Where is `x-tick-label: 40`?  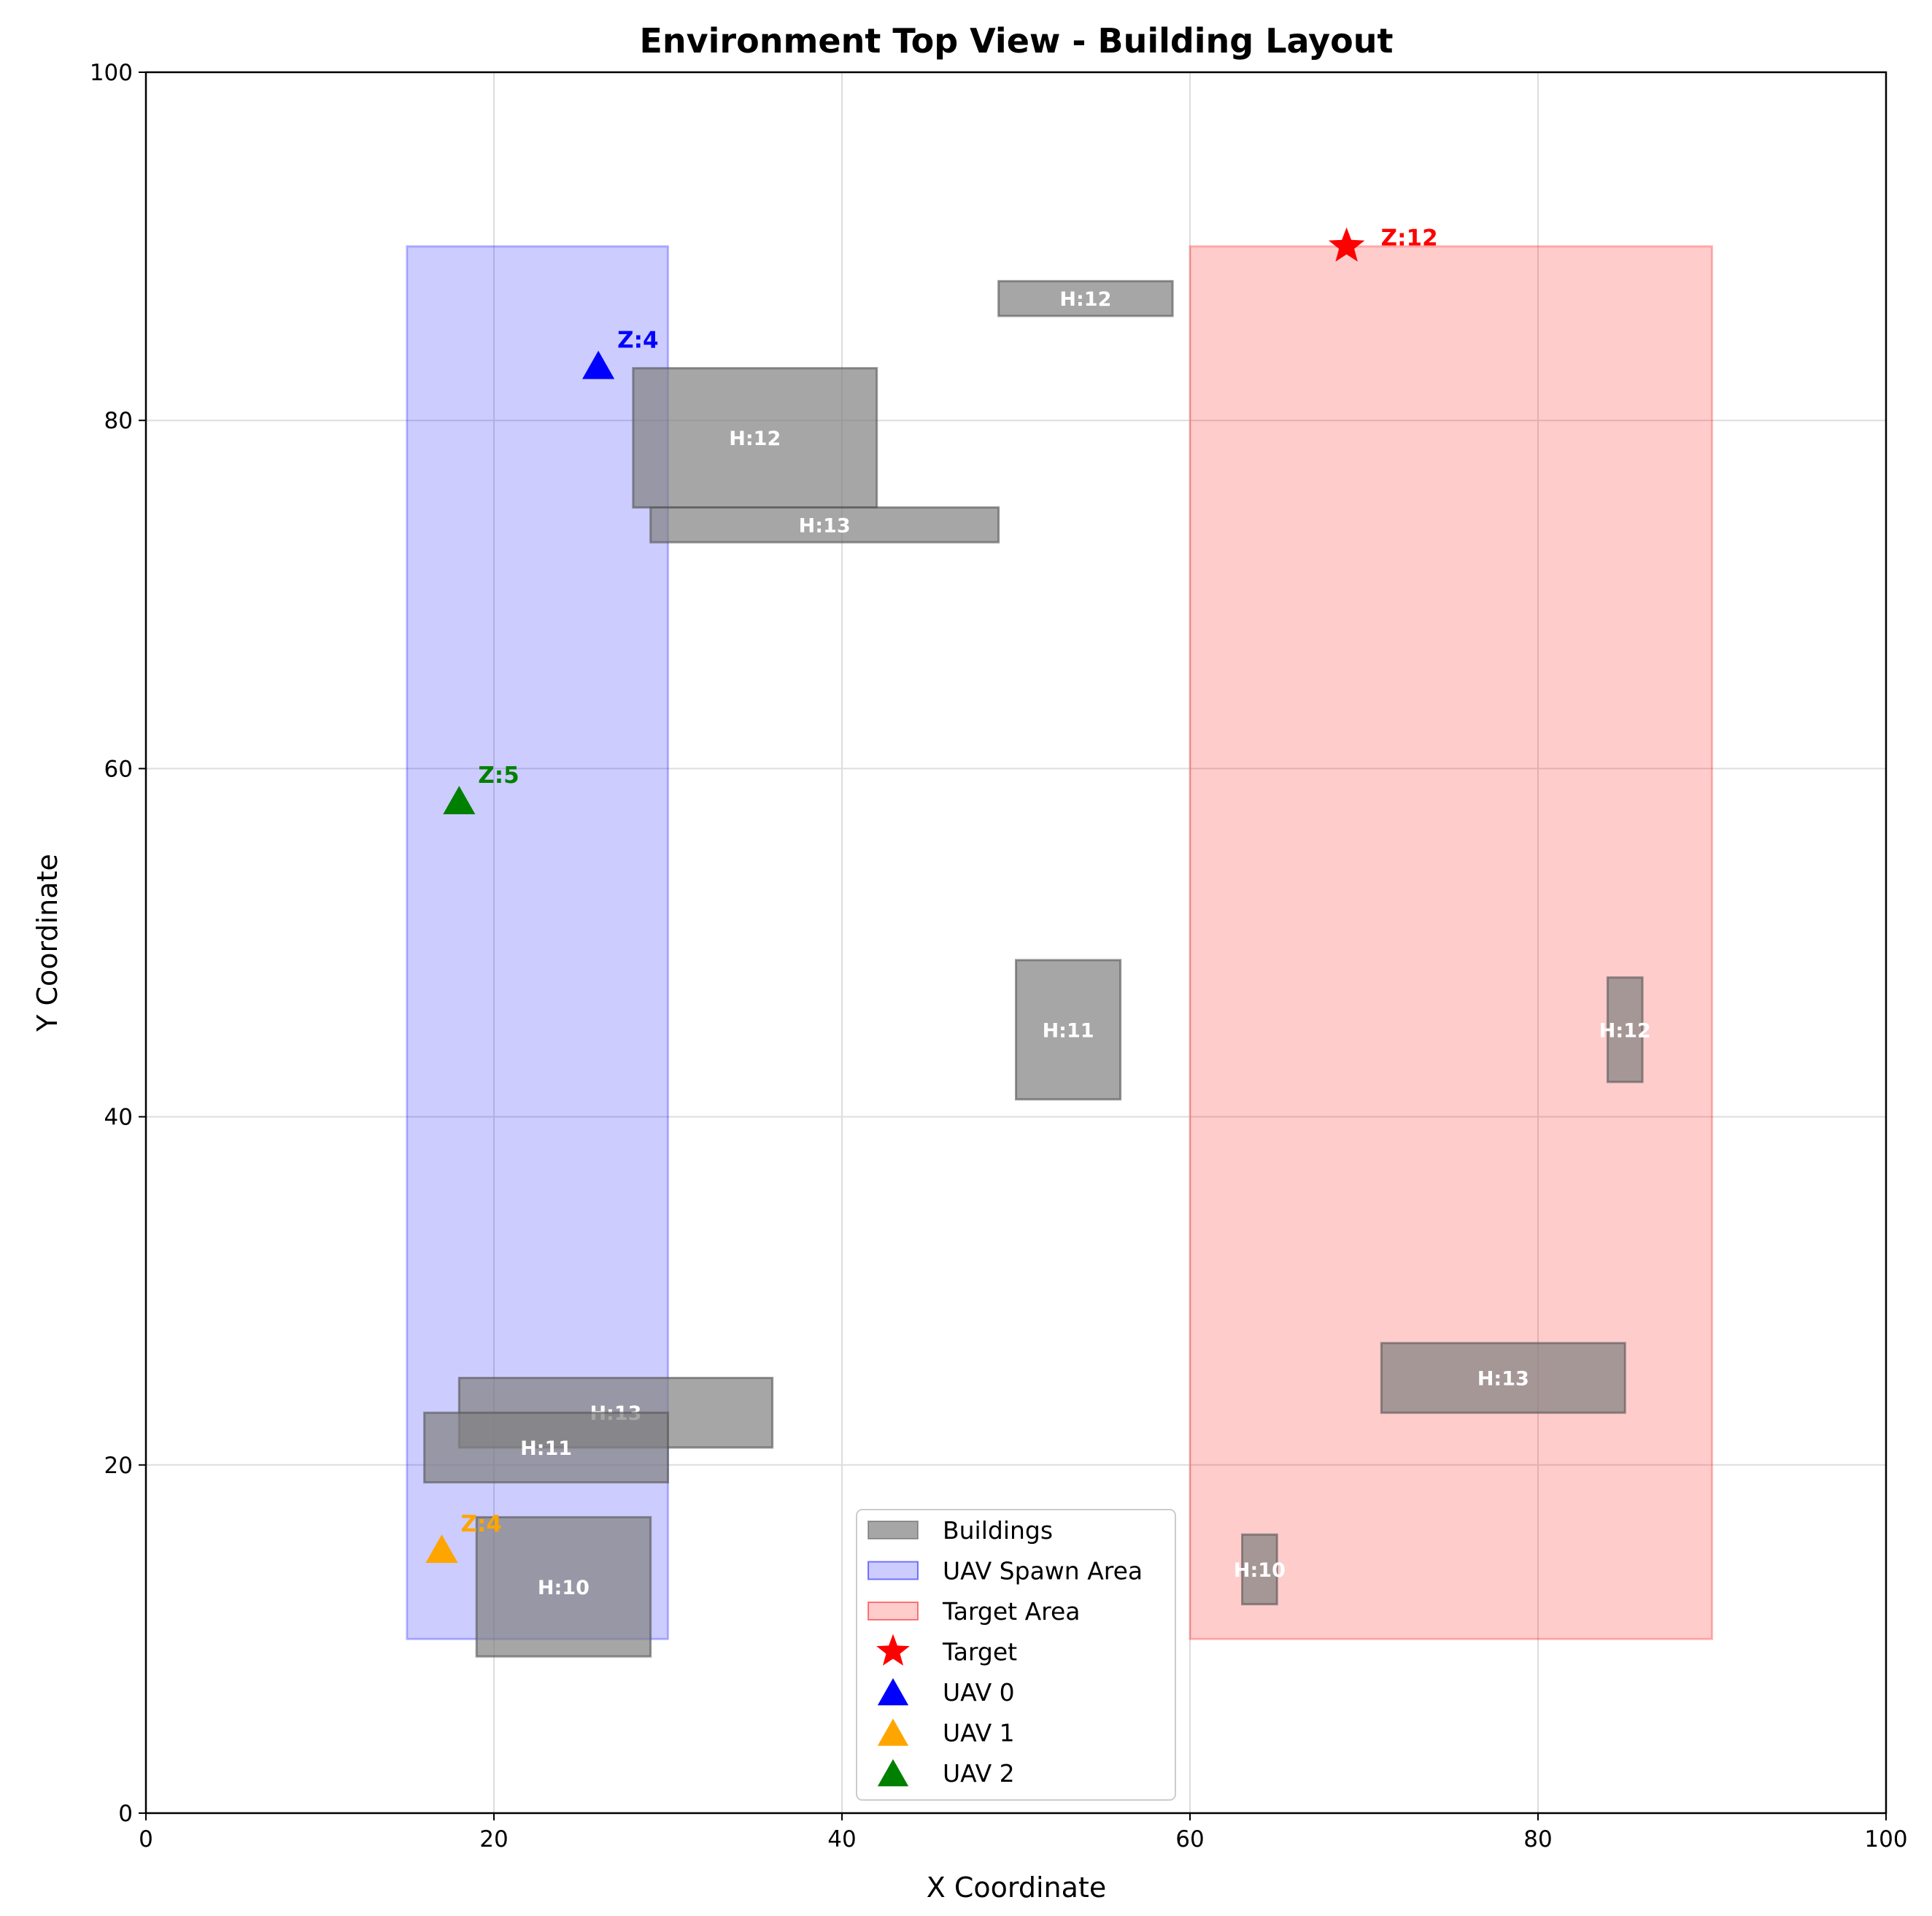 x-tick-label: 40 is located at coordinates (841, 1839).